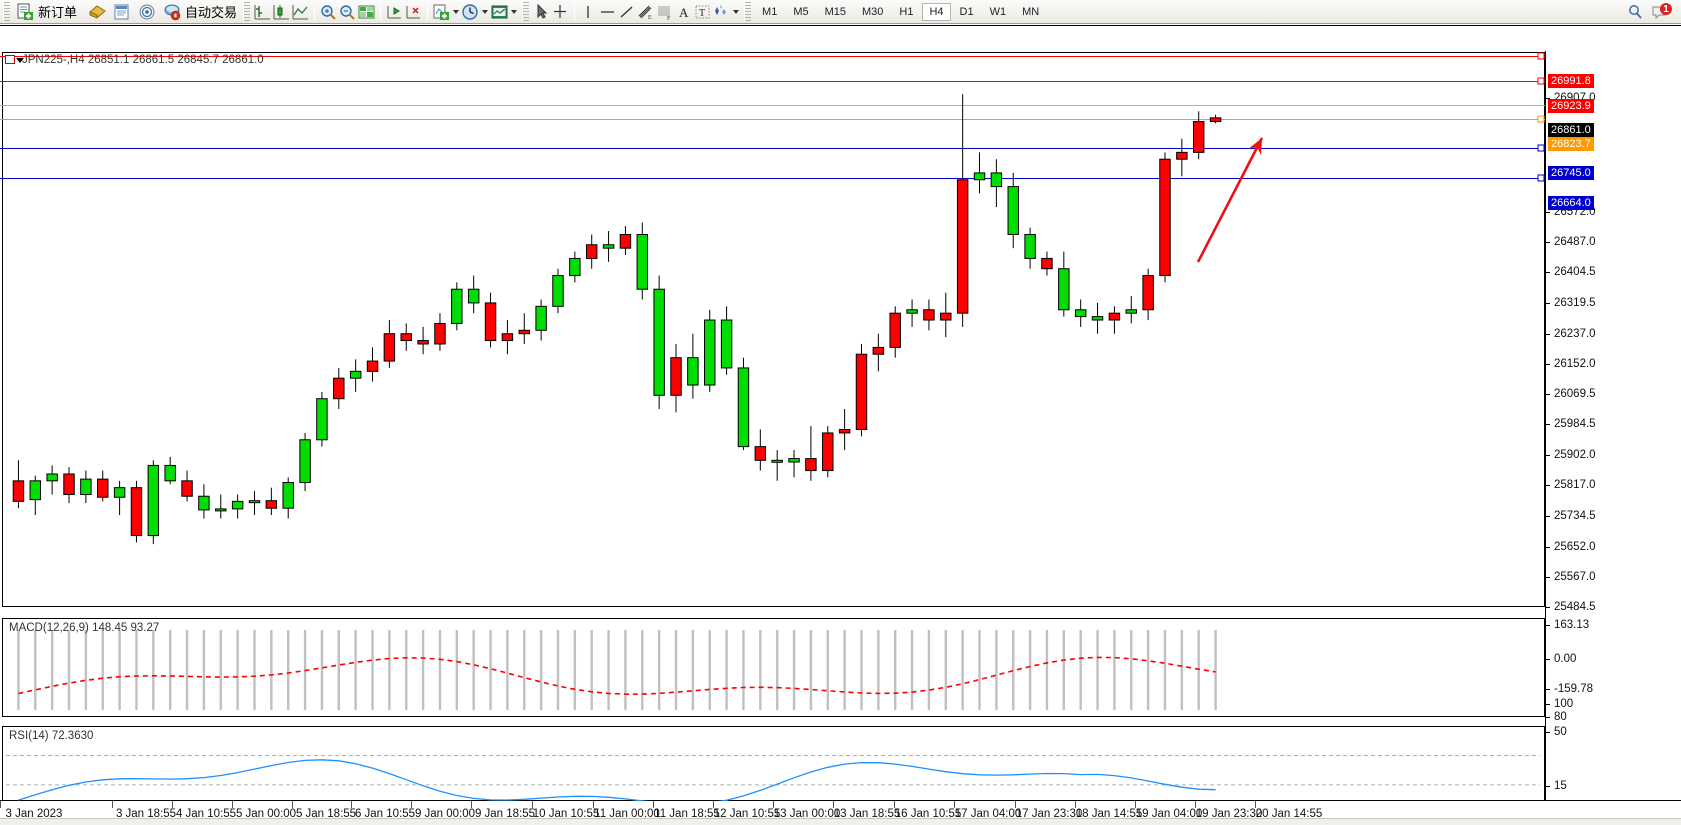 This screenshot has width=1681, height=825. I want to click on cursor-icon, so click(541, 12).